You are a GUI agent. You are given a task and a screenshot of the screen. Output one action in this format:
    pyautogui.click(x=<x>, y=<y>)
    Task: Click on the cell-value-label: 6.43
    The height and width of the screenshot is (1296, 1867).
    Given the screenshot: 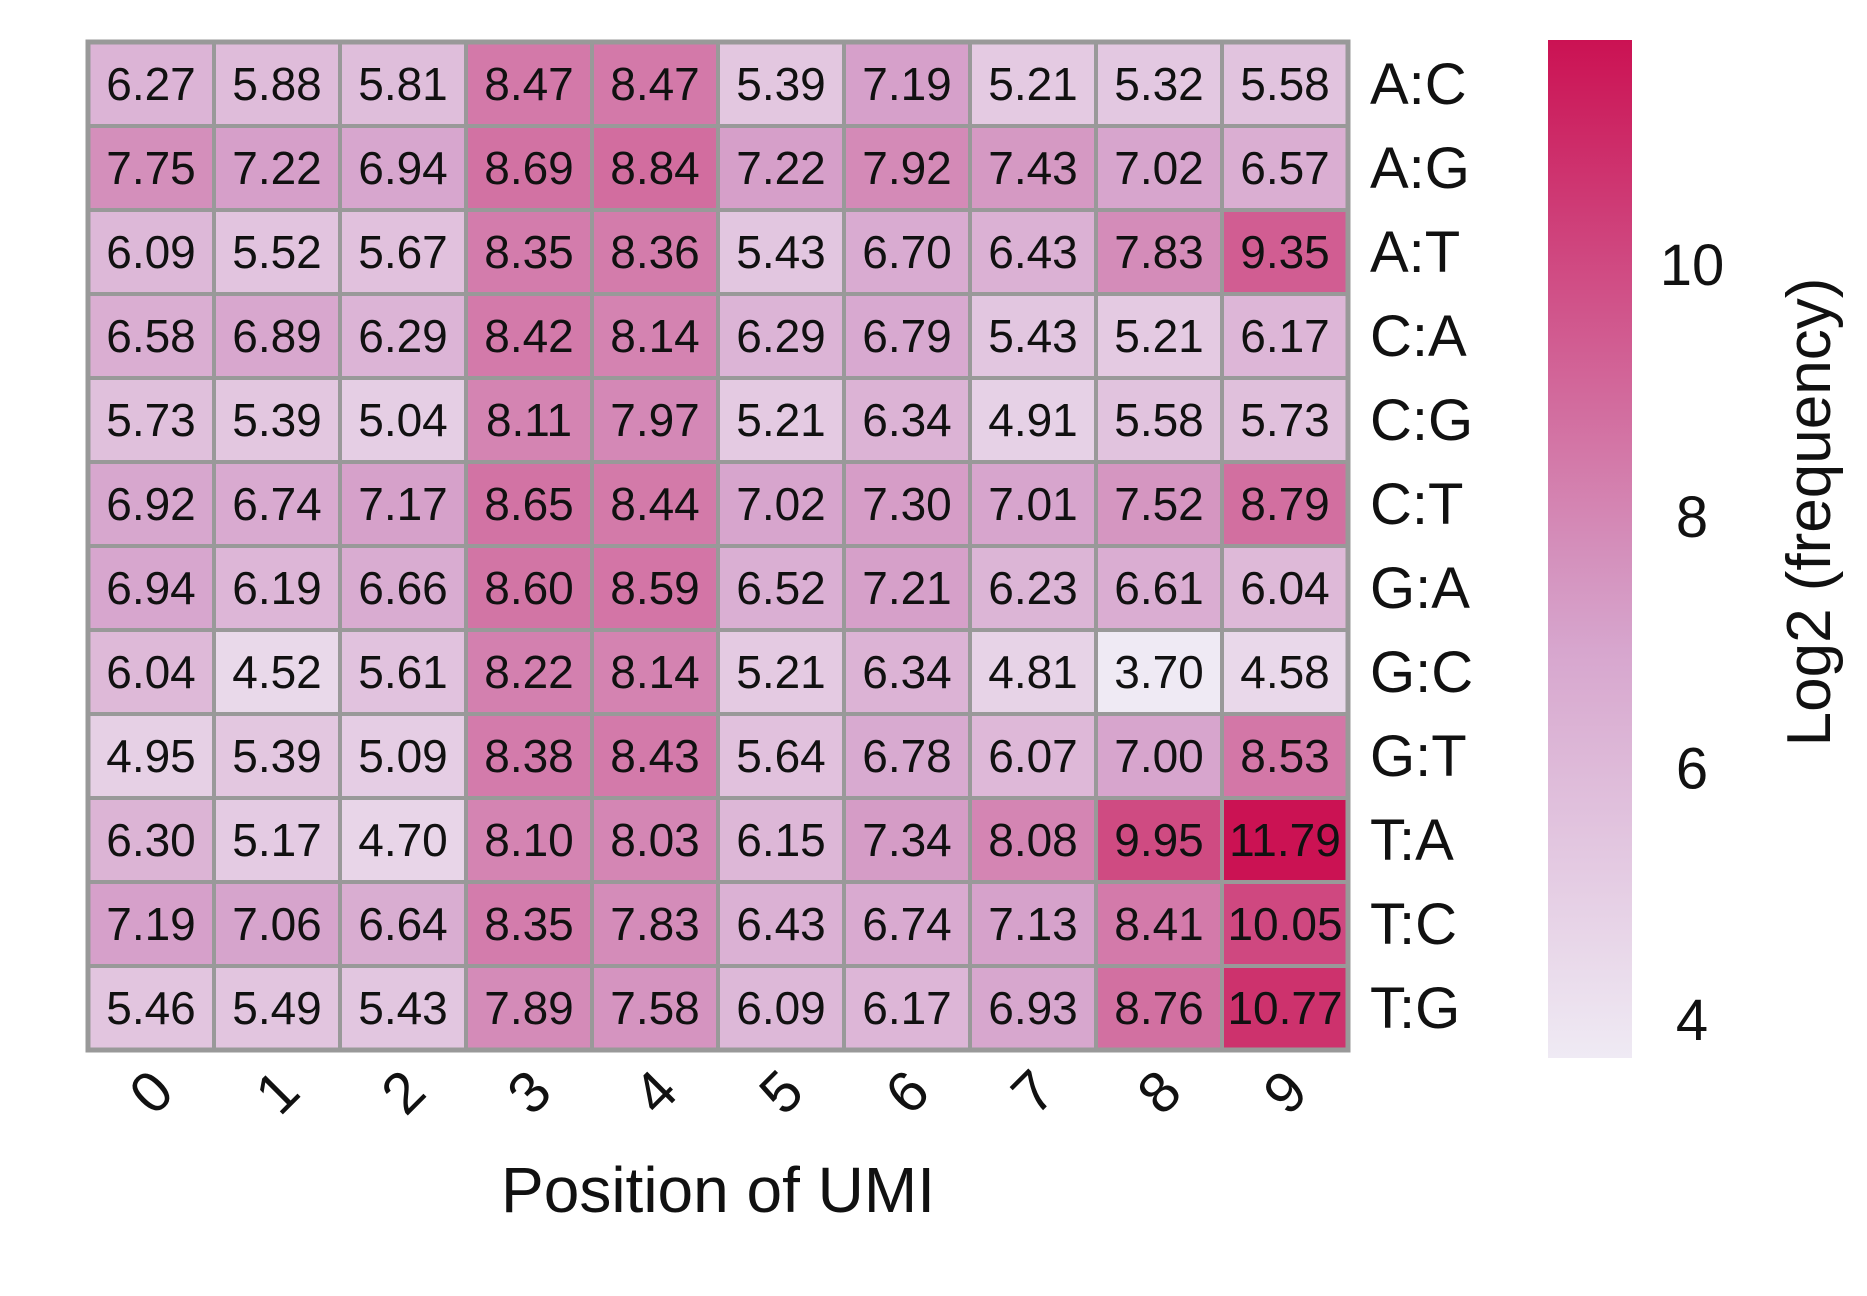 What is the action you would take?
    pyautogui.click(x=781, y=924)
    